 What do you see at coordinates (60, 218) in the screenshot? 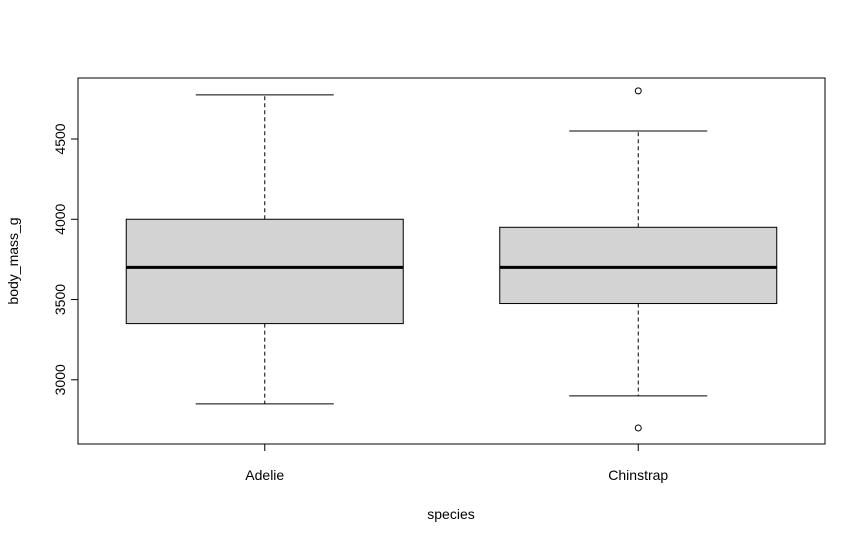
I see `y-tick-label: 4000` at bounding box center [60, 218].